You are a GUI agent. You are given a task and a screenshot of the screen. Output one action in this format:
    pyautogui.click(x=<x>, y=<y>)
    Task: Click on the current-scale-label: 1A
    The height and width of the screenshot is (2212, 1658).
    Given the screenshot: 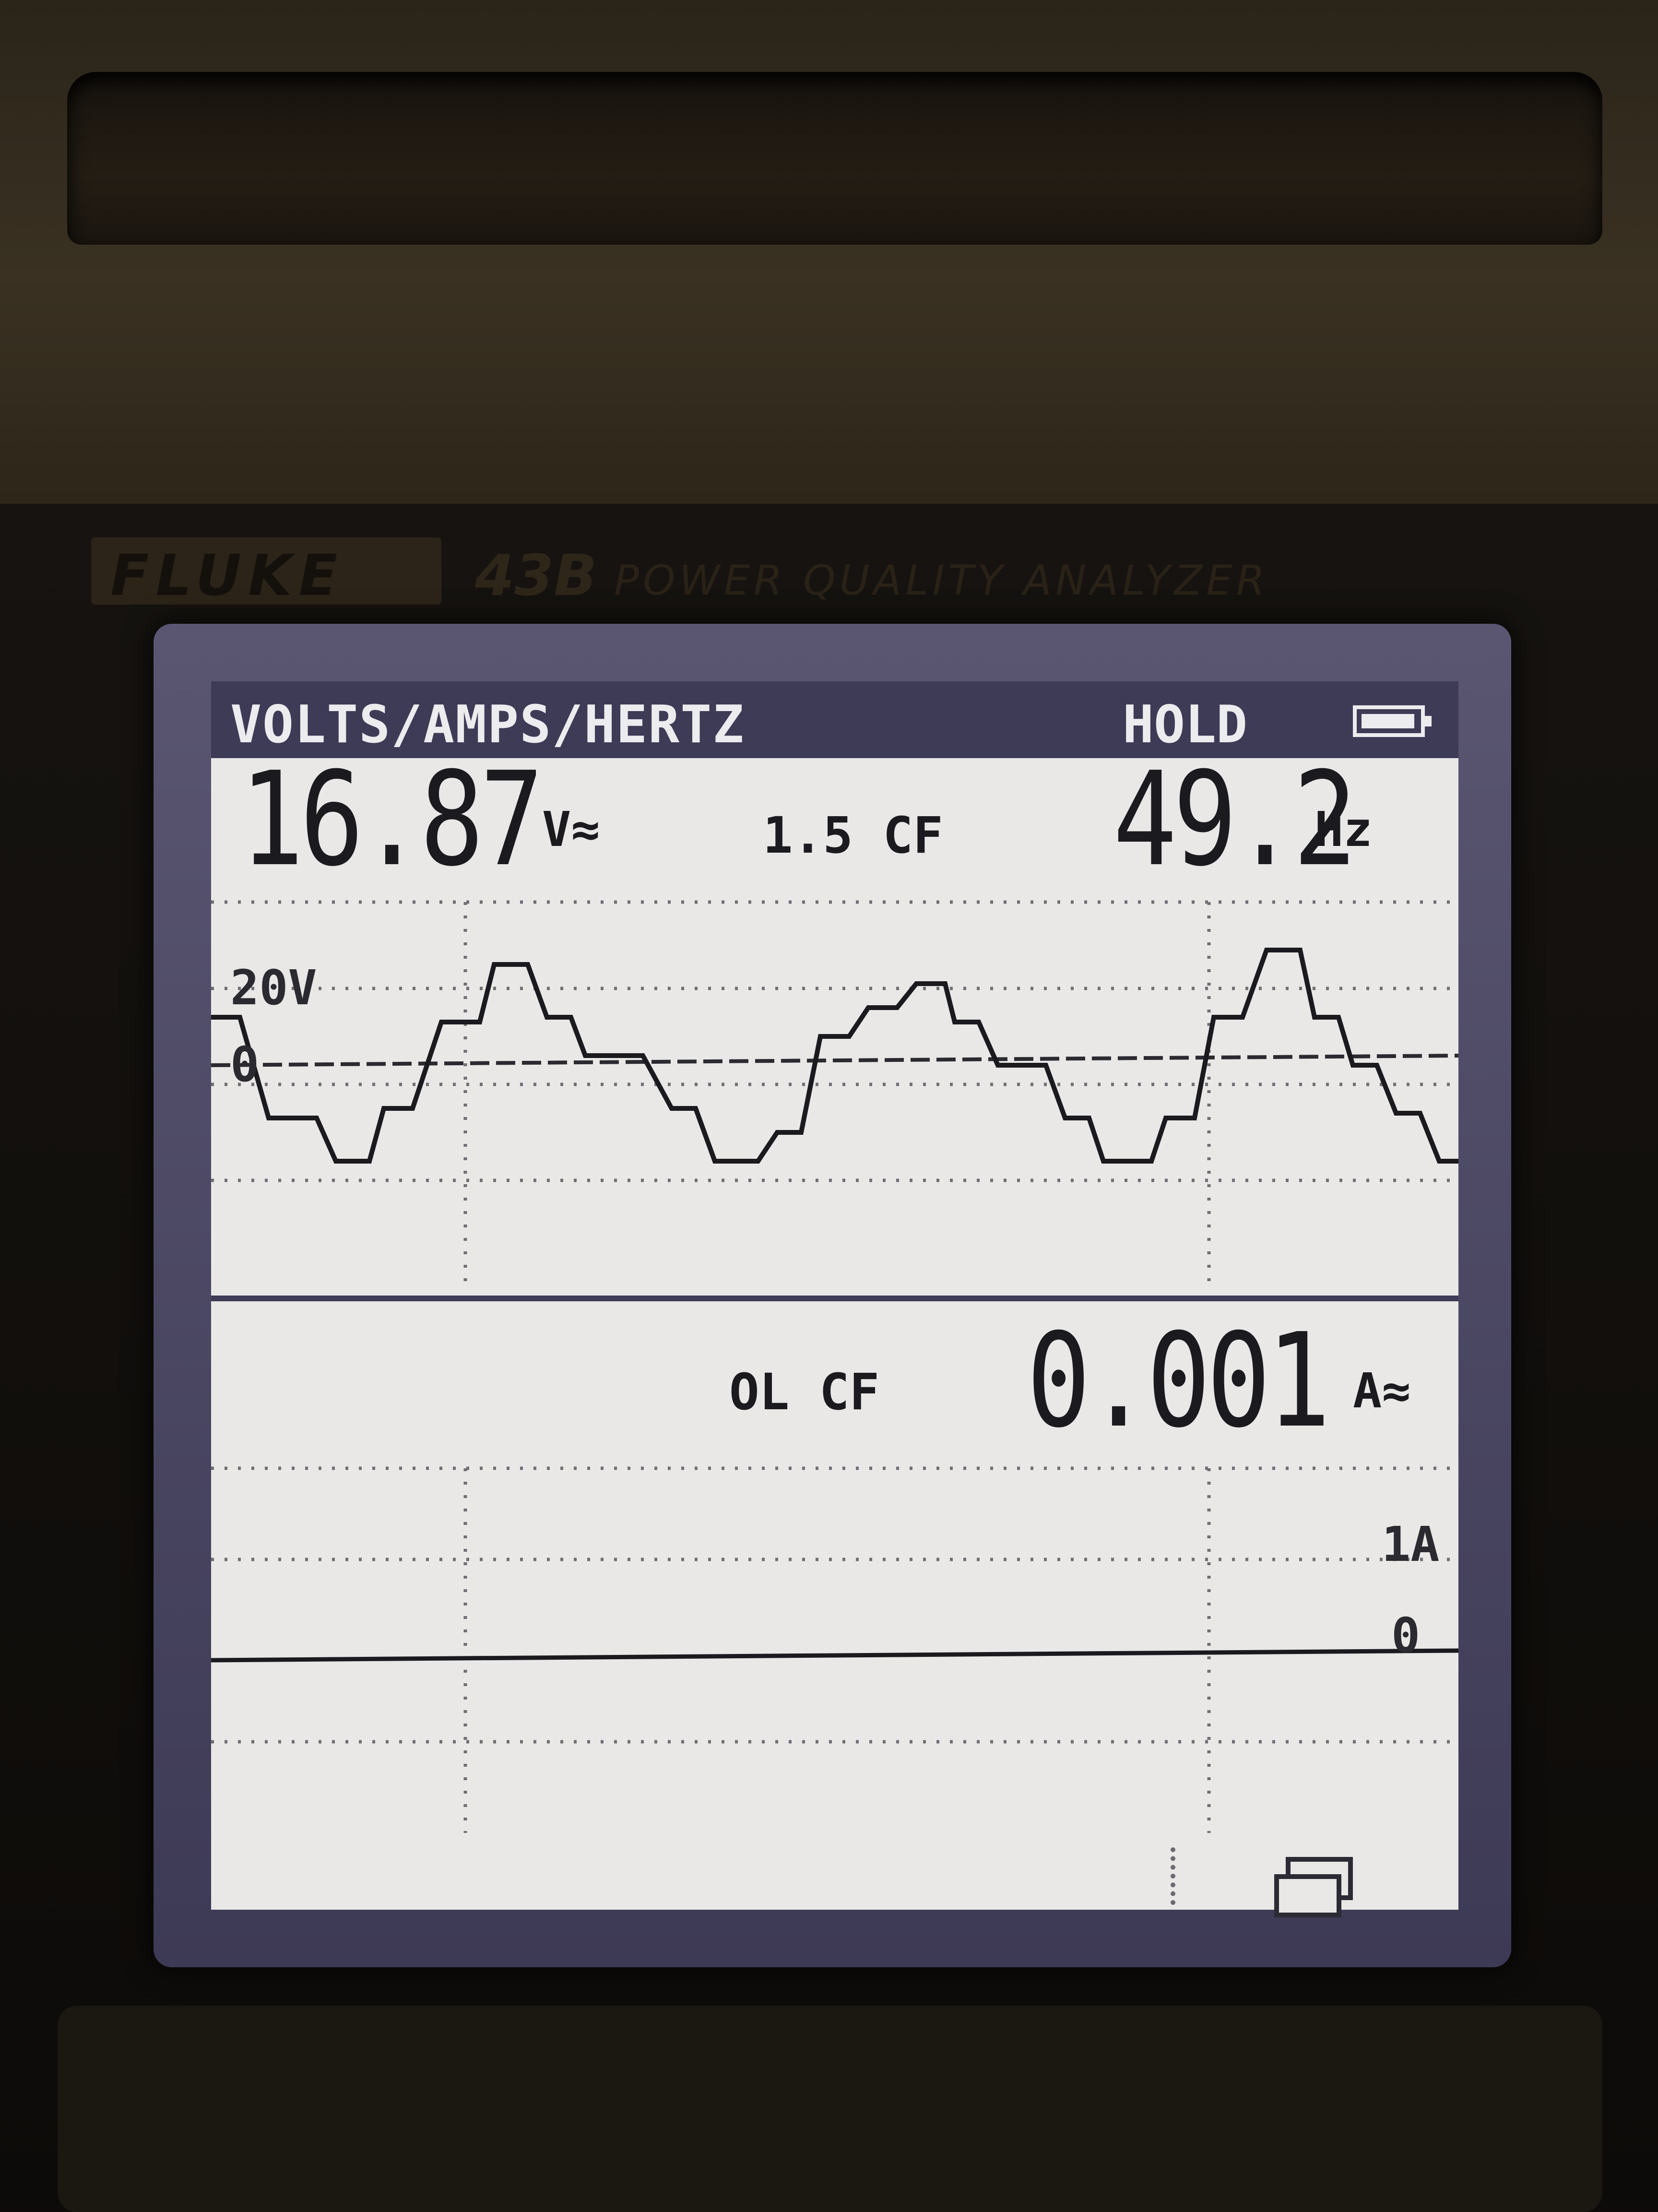 What is the action you would take?
    pyautogui.click(x=1411, y=1544)
    